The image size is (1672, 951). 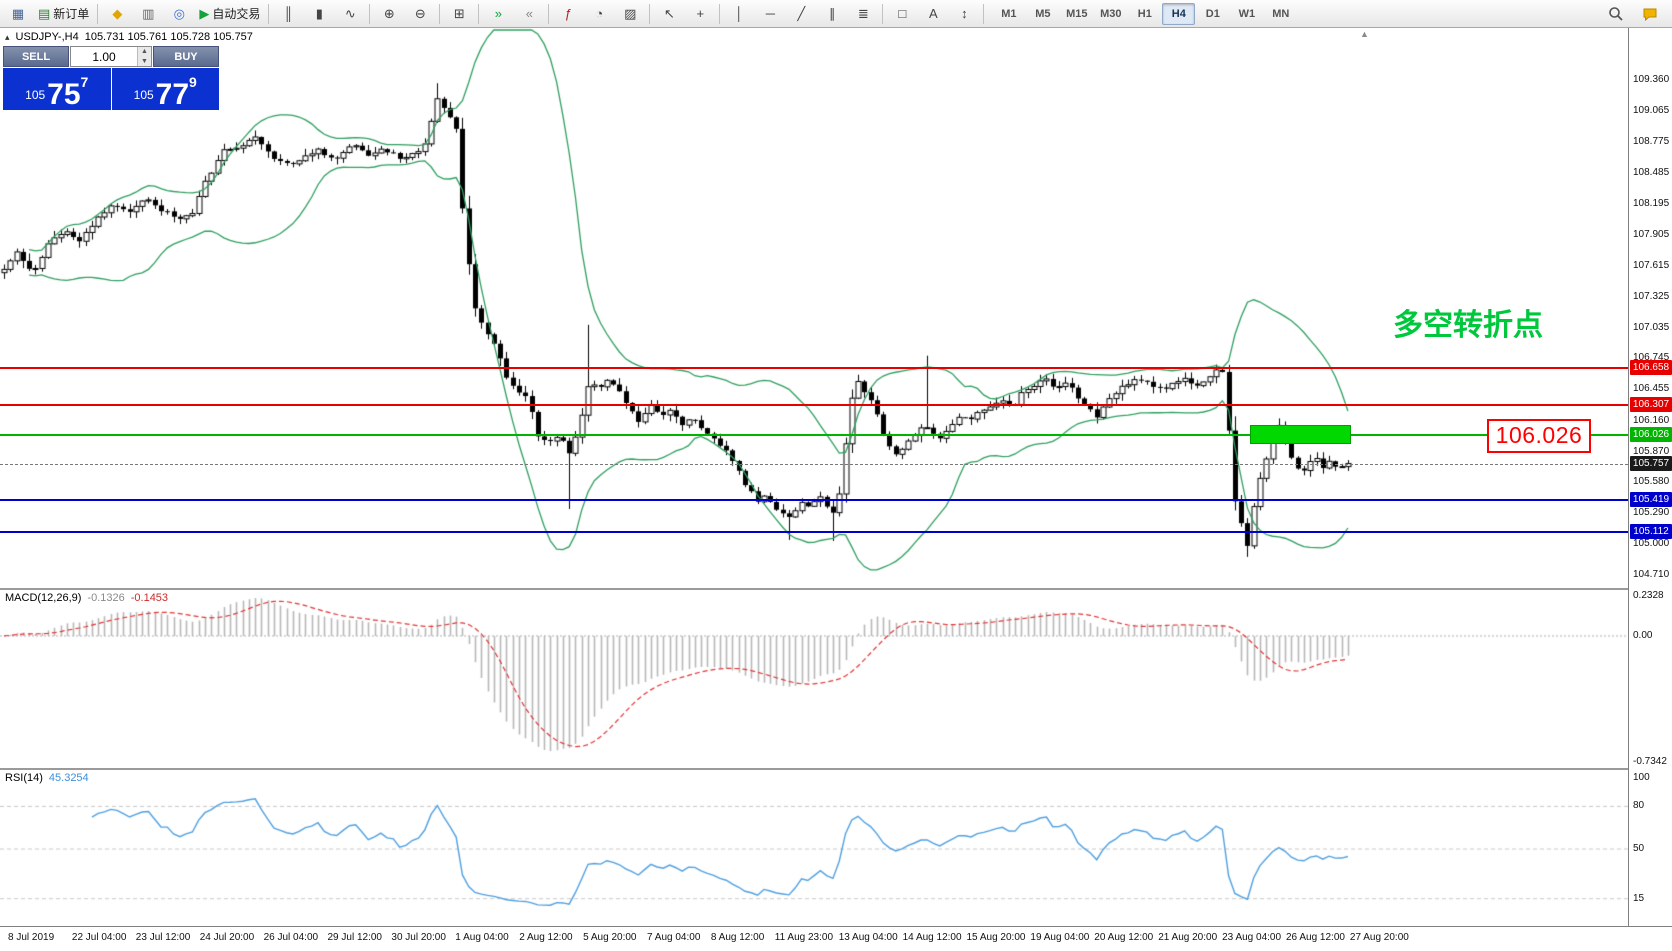 I want to click on oneclick-collapse-toggle: ▴, so click(x=7, y=36).